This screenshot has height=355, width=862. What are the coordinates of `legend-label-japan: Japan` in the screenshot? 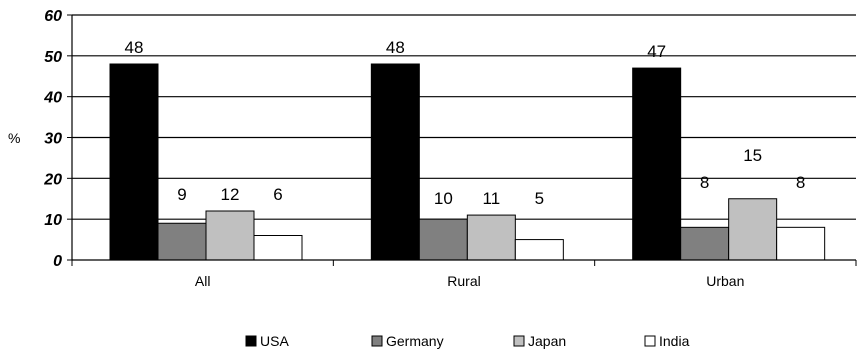 It's located at (547, 341).